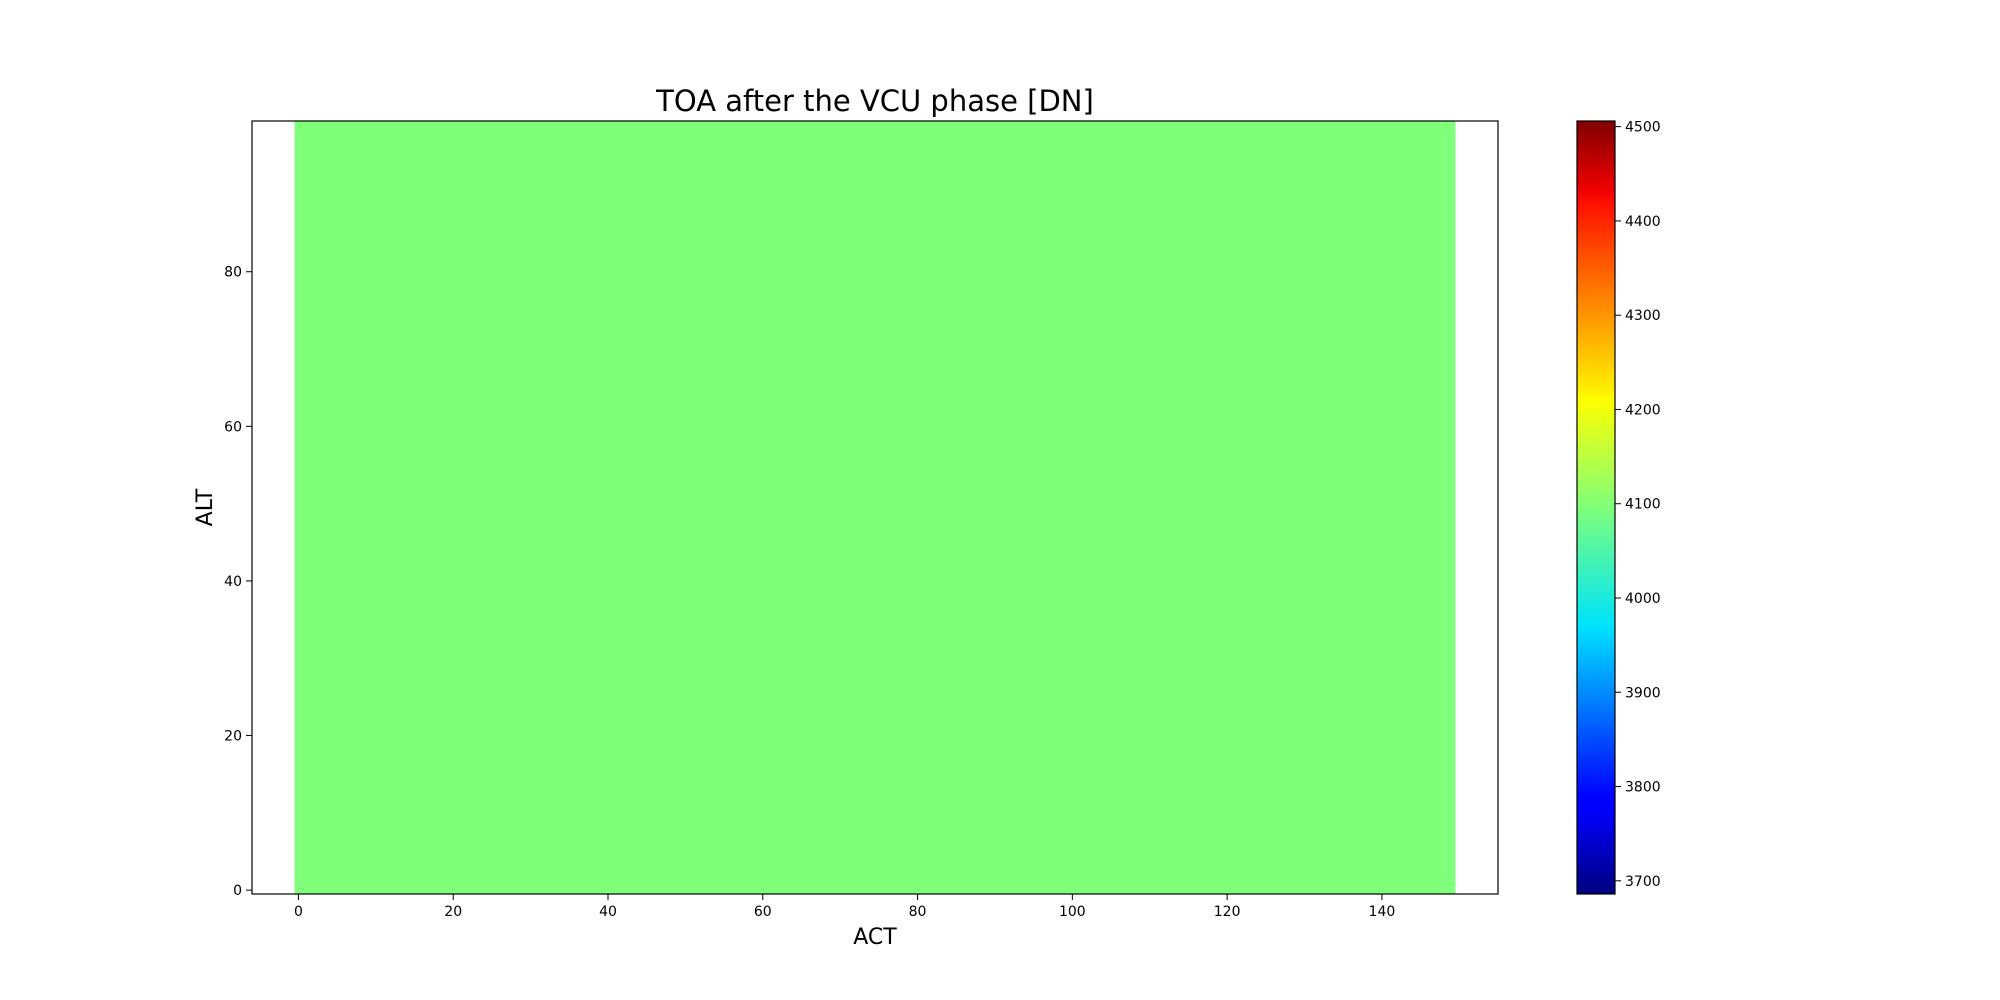 Image resolution: width=2000 pixels, height=1000 pixels. Describe the element at coordinates (918, 912) in the screenshot. I see `x-tick-label: 80` at that location.